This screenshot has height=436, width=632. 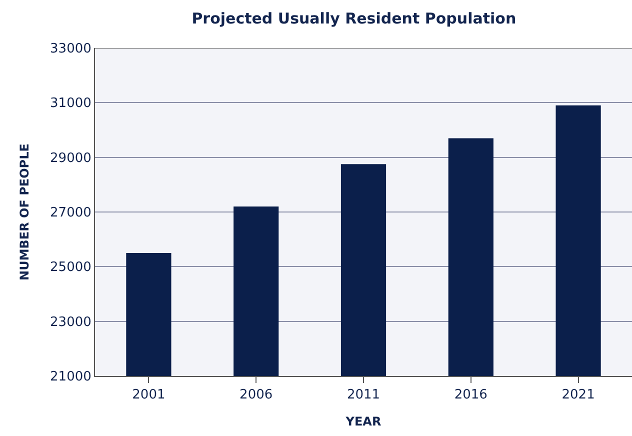 What do you see at coordinates (71, 268) in the screenshot?
I see `y-tick-label: 25000` at bounding box center [71, 268].